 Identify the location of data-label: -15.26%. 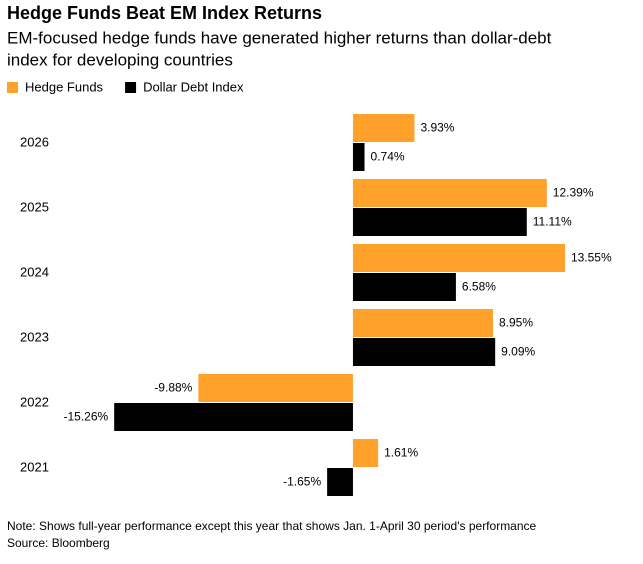
(85, 417).